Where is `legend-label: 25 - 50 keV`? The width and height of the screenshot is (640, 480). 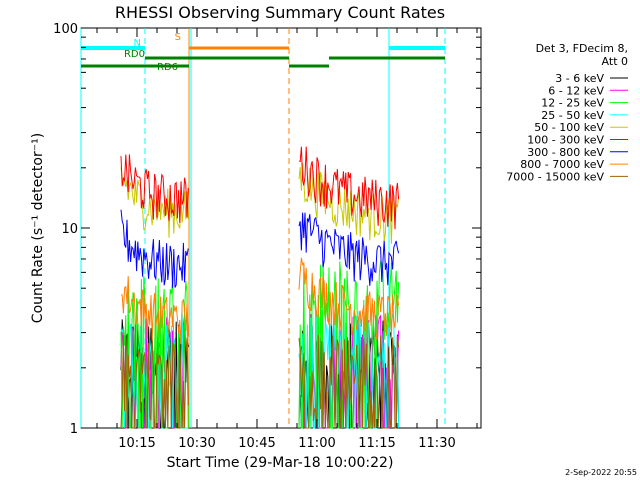 legend-label: 25 - 50 keV is located at coordinates (572, 115).